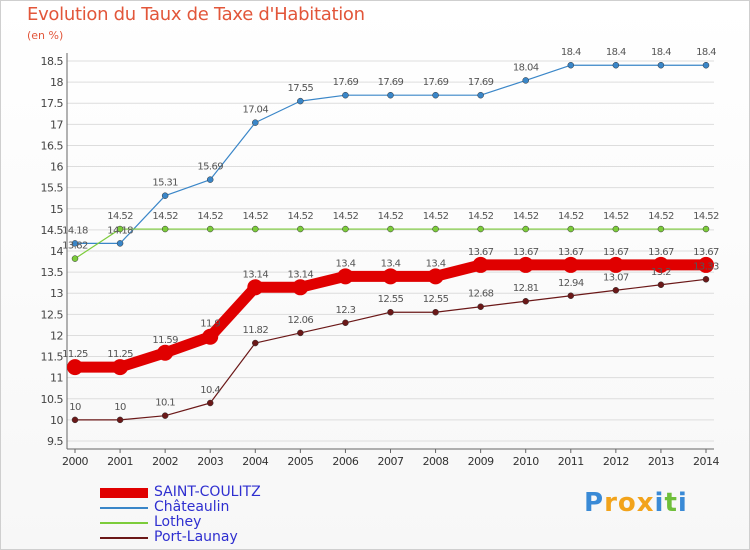 Image resolution: width=750 pixels, height=550 pixels. I want to click on y-tick-label: 15, so click(56, 209).